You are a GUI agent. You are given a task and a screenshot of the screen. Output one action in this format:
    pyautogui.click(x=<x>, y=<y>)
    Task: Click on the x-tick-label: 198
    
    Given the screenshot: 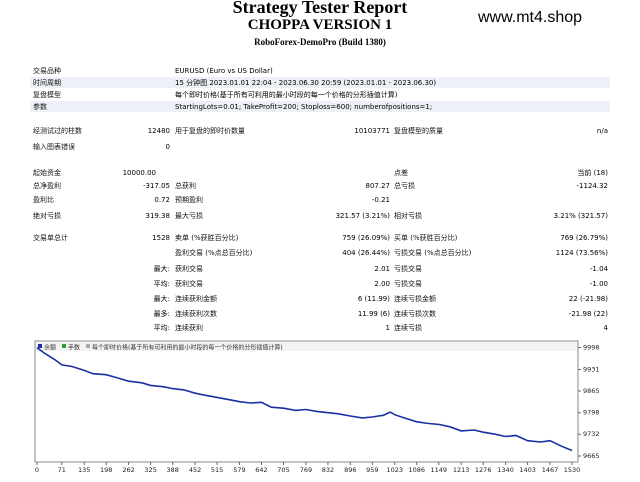 What is the action you would take?
    pyautogui.click(x=106, y=470)
    